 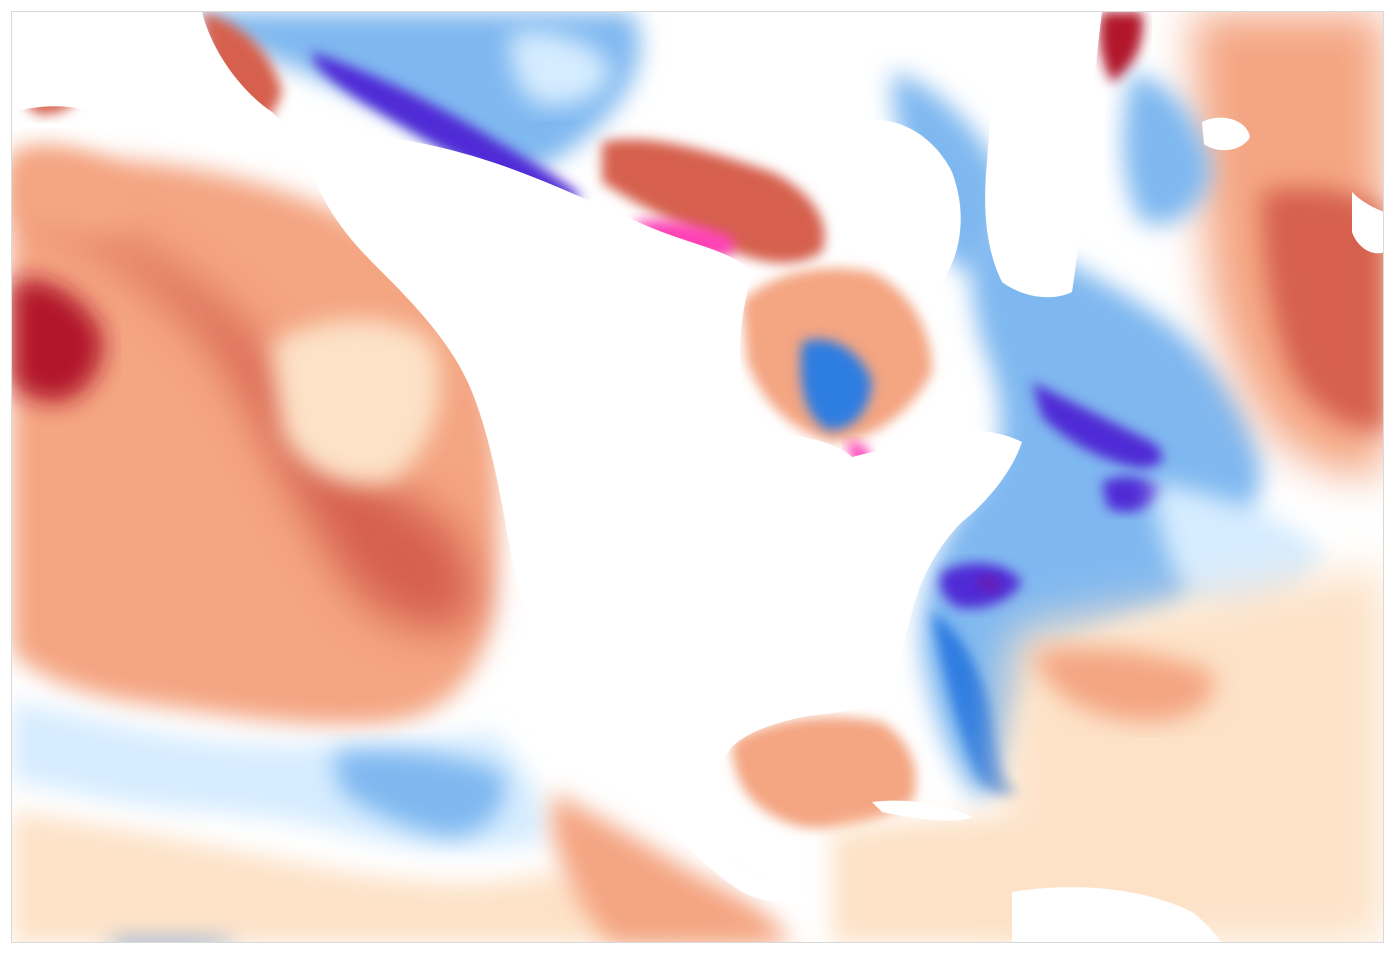 What do you see at coordinates (824, 773) in the screenshot?
I see `gulf-of-mexico-warm` at bounding box center [824, 773].